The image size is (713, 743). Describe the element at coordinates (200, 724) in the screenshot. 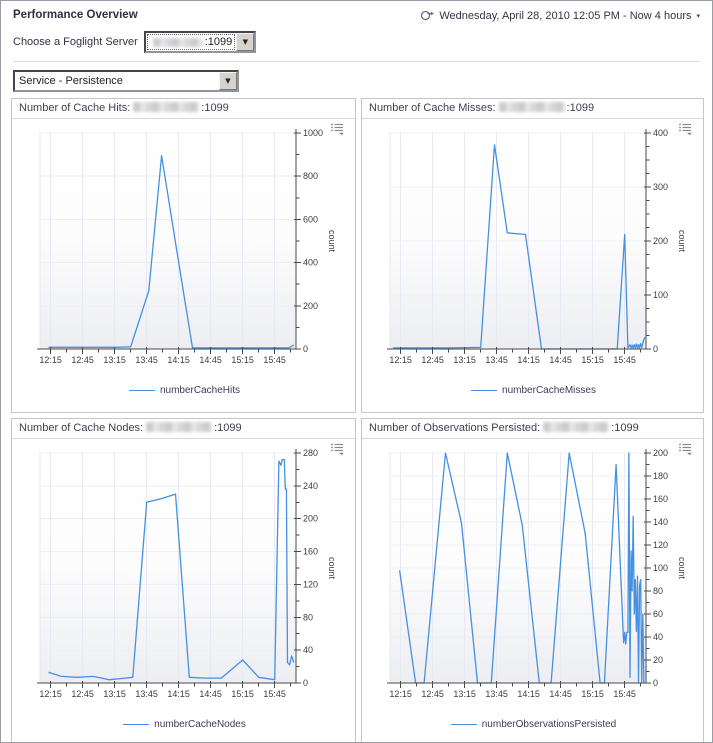

I see `legend-label: numberCacheNodes` at that location.